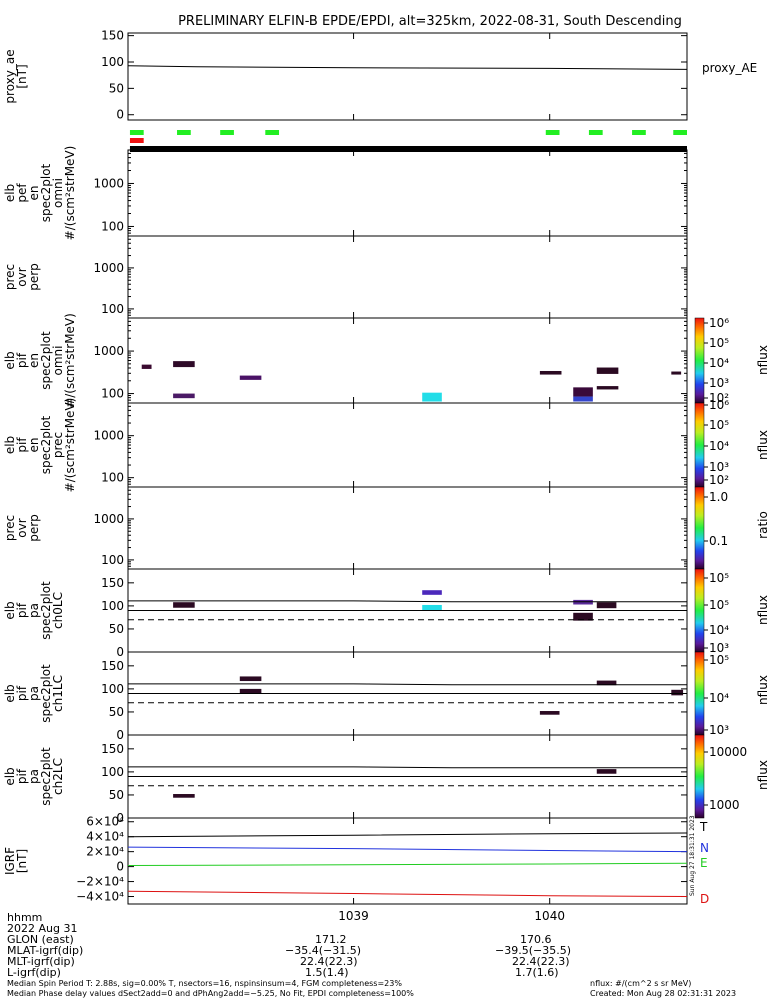 This screenshot has width=775, height=1000. I want to click on footer-col2-mlt: 22.4(22.3), so click(541, 961).